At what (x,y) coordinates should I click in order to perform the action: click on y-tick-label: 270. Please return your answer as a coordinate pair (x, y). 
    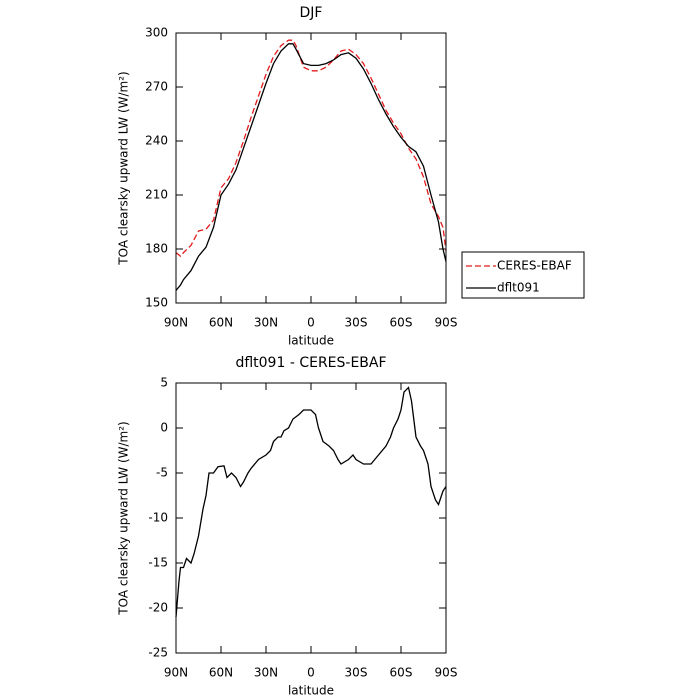
    Looking at the image, I should click on (156, 87).